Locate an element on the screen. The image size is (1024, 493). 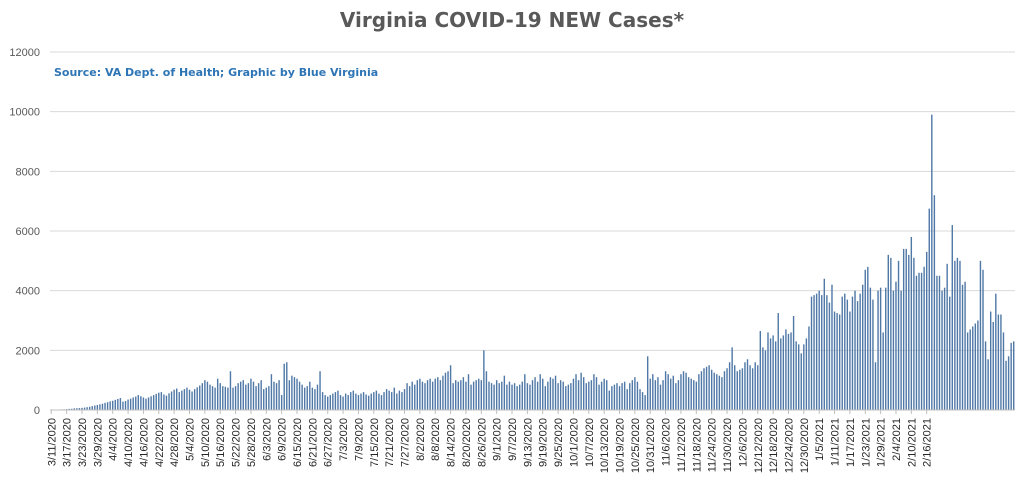
x-tick-label: 10/31/2020 is located at coordinates (651, 445).